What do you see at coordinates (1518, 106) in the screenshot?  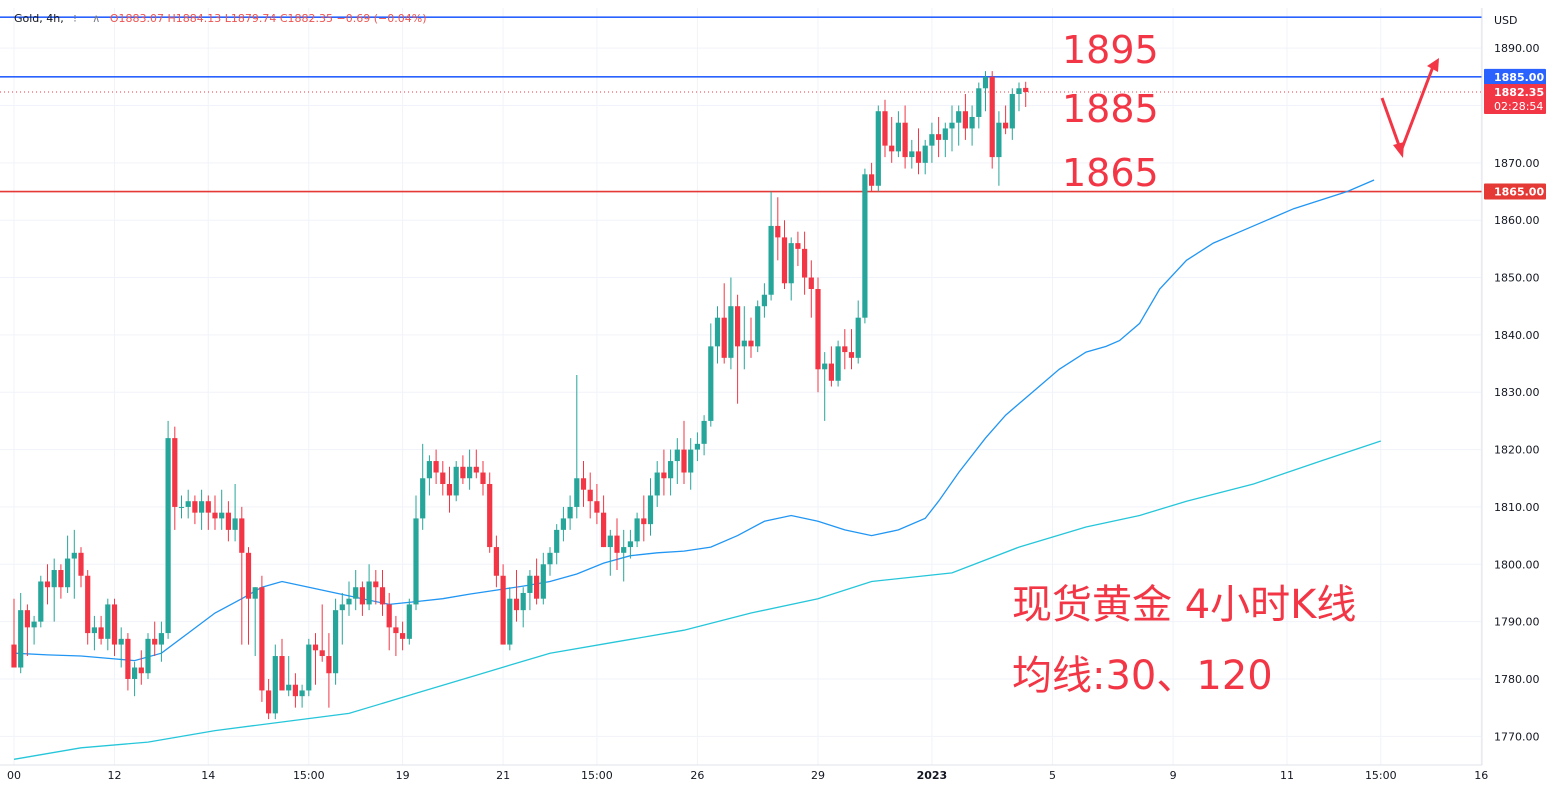 I see `price-tag-countdown: 02:28:54` at bounding box center [1518, 106].